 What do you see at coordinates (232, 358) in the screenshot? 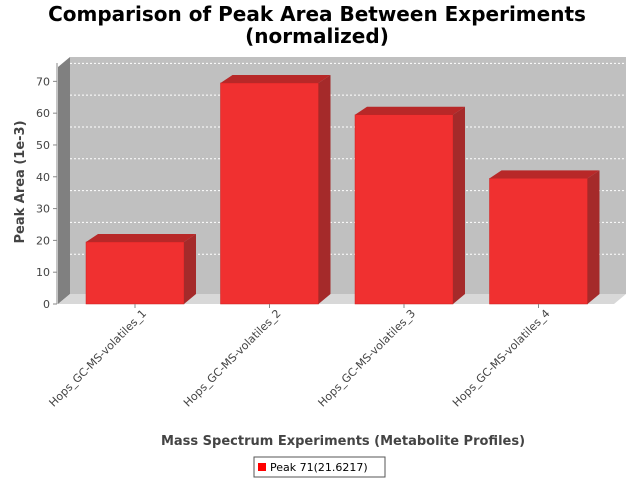
I see `x-tick-label: Hops_GC-MS-volatiles_2` at bounding box center [232, 358].